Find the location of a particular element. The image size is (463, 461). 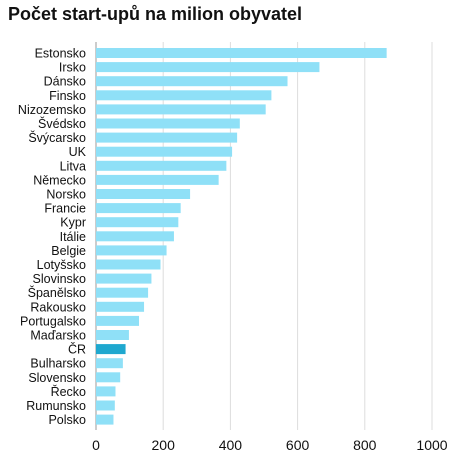

x-axis-ticks: 0 200 400 600 800 1000 is located at coordinates (270, 445).